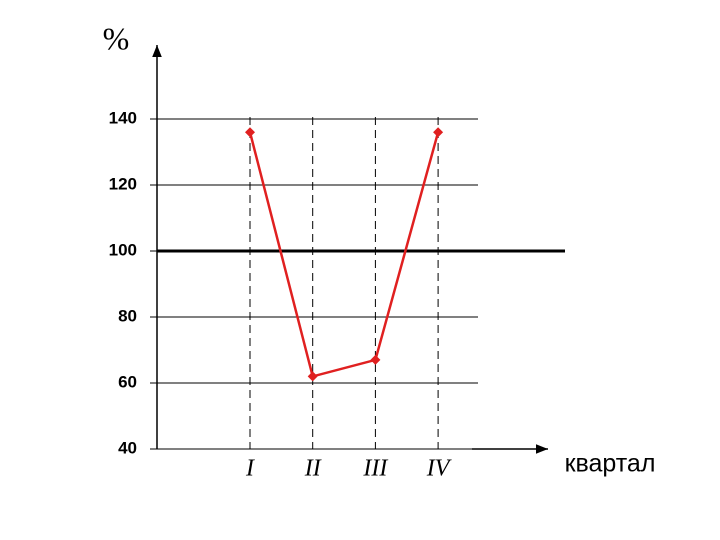  What do you see at coordinates (123, 117) in the screenshot?
I see `y-tick-label: 140` at bounding box center [123, 117].